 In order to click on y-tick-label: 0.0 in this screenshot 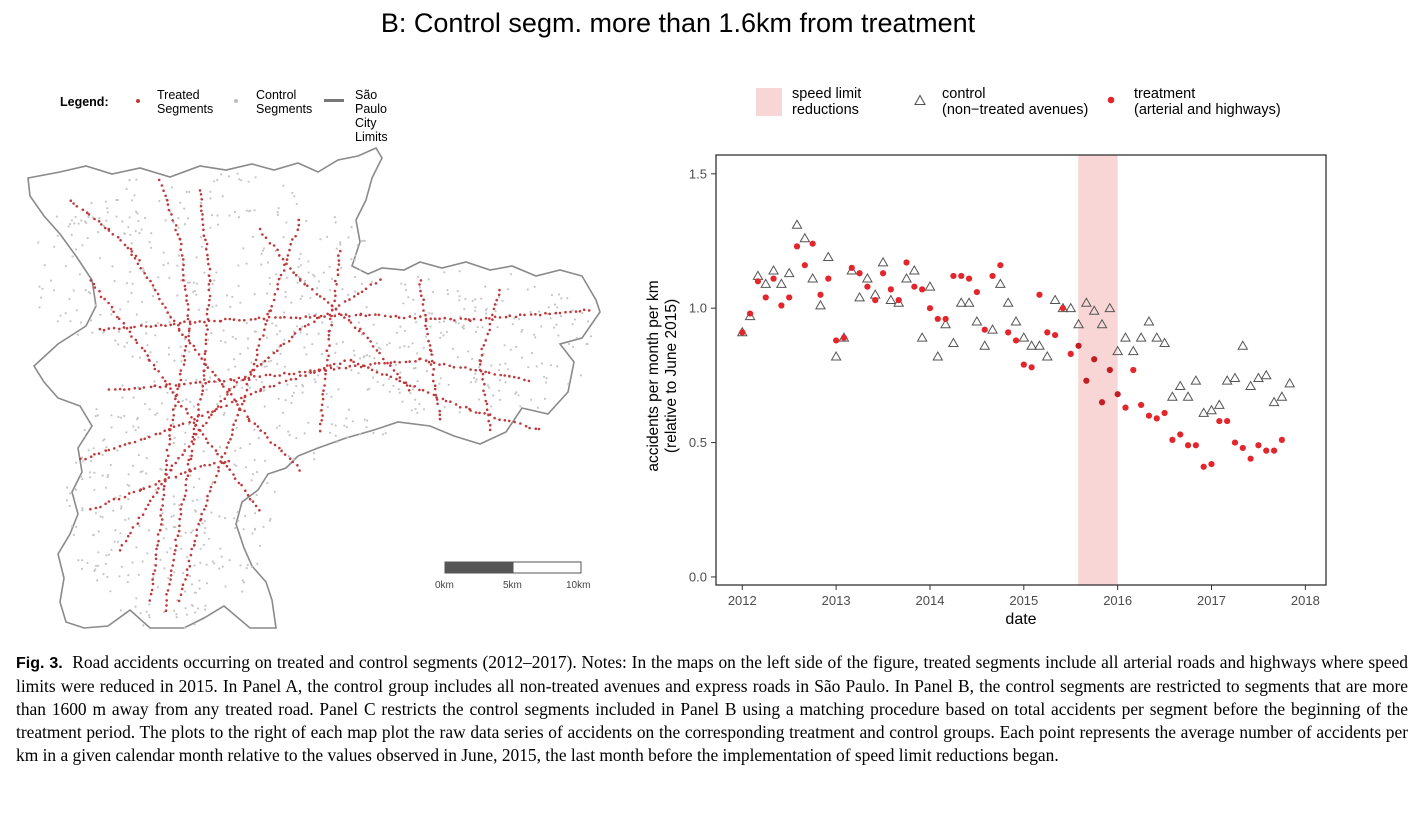, I will do `click(698, 576)`.